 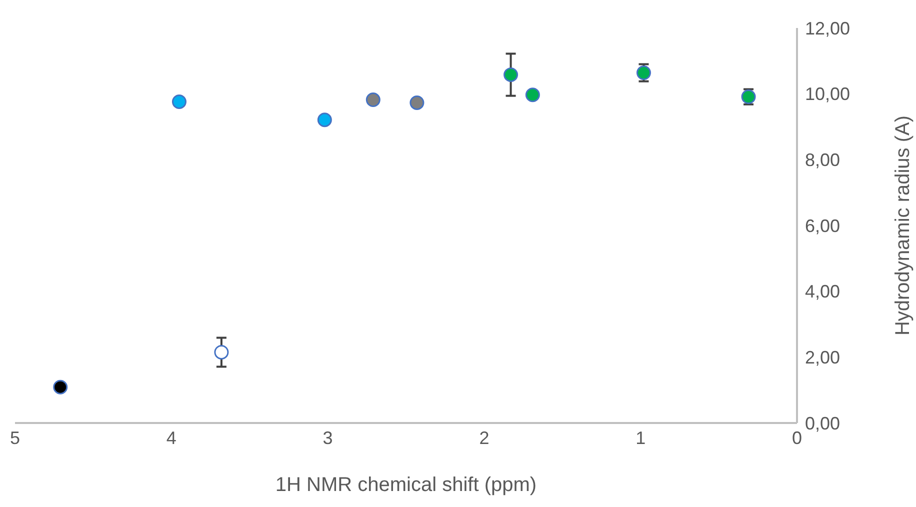 I want to click on x-tick-label: 2, so click(x=484, y=438).